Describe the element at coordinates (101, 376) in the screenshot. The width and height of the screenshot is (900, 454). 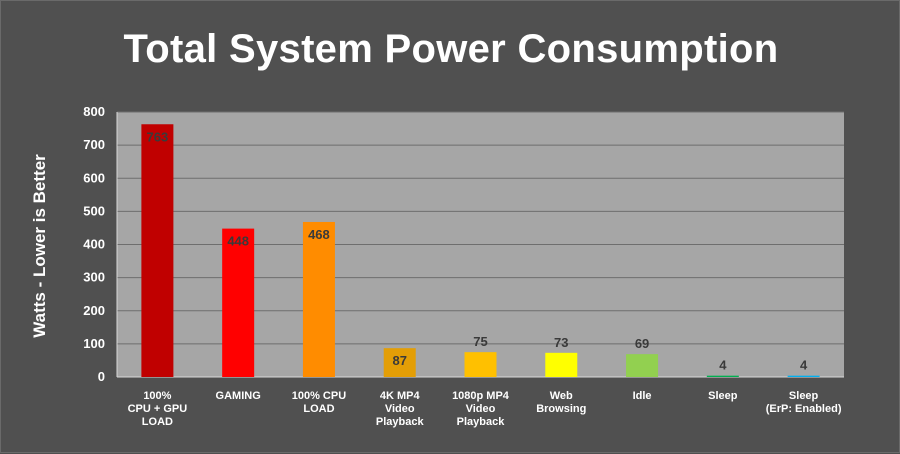
I see `y-tick-label: 0` at that location.